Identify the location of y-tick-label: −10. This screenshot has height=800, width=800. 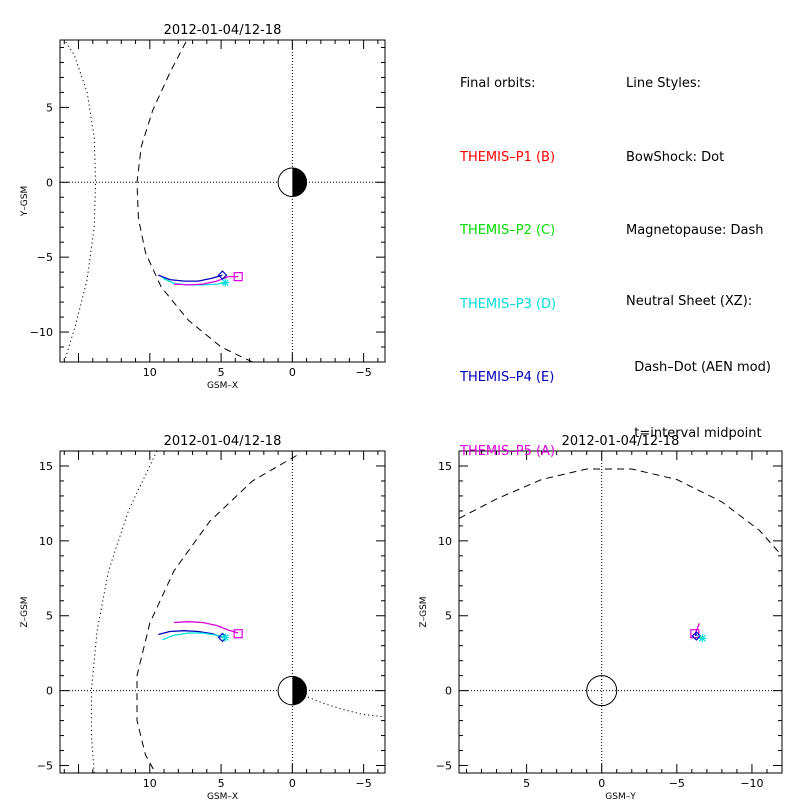
(41, 332).